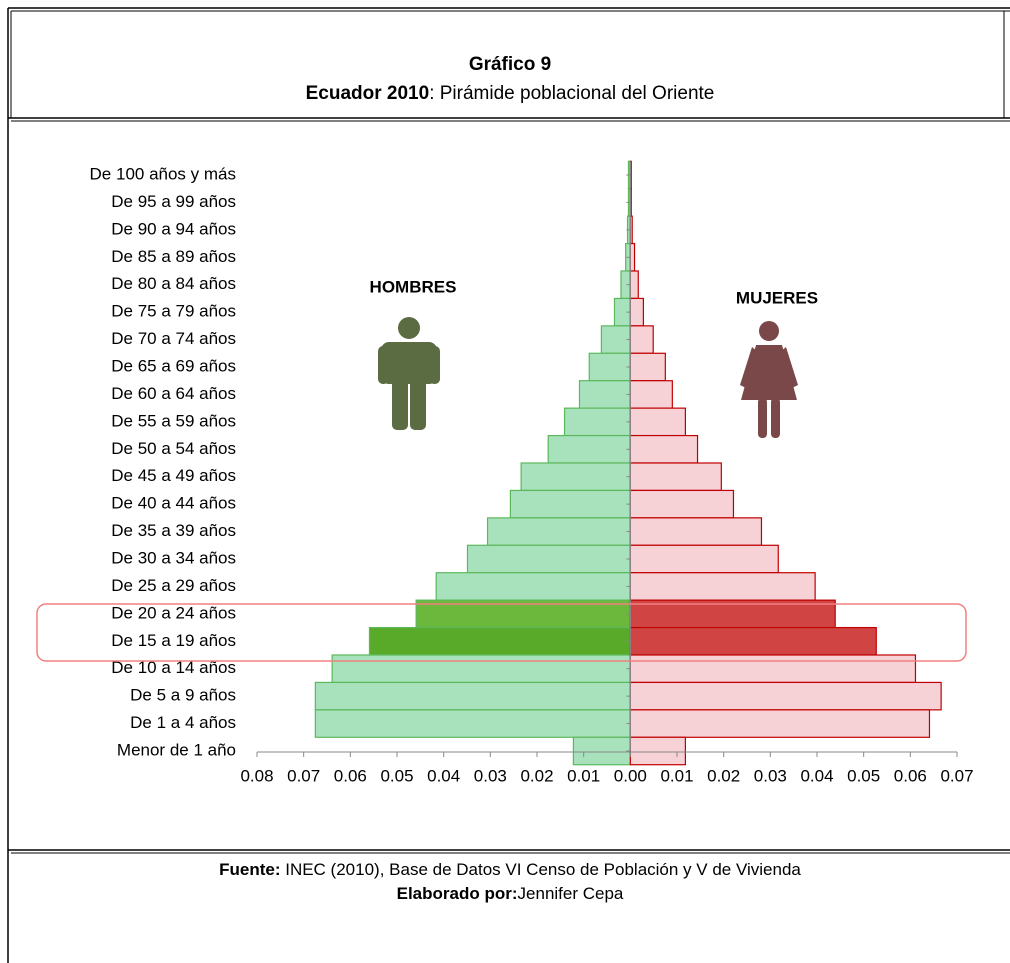  Describe the element at coordinates (173, 640) in the screenshot. I see `y-tick-label: De 15 a 19 años` at that location.